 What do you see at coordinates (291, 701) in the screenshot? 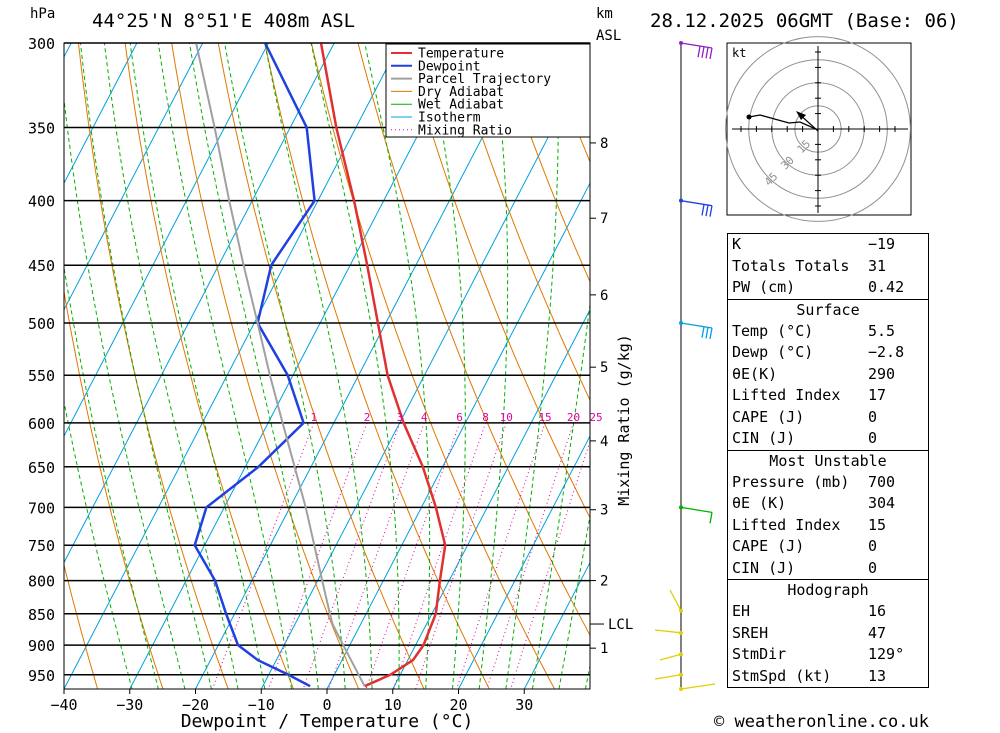
I see `x-tick-labels: −40 −30 −20 −10 0 10 20 30` at bounding box center [291, 701].